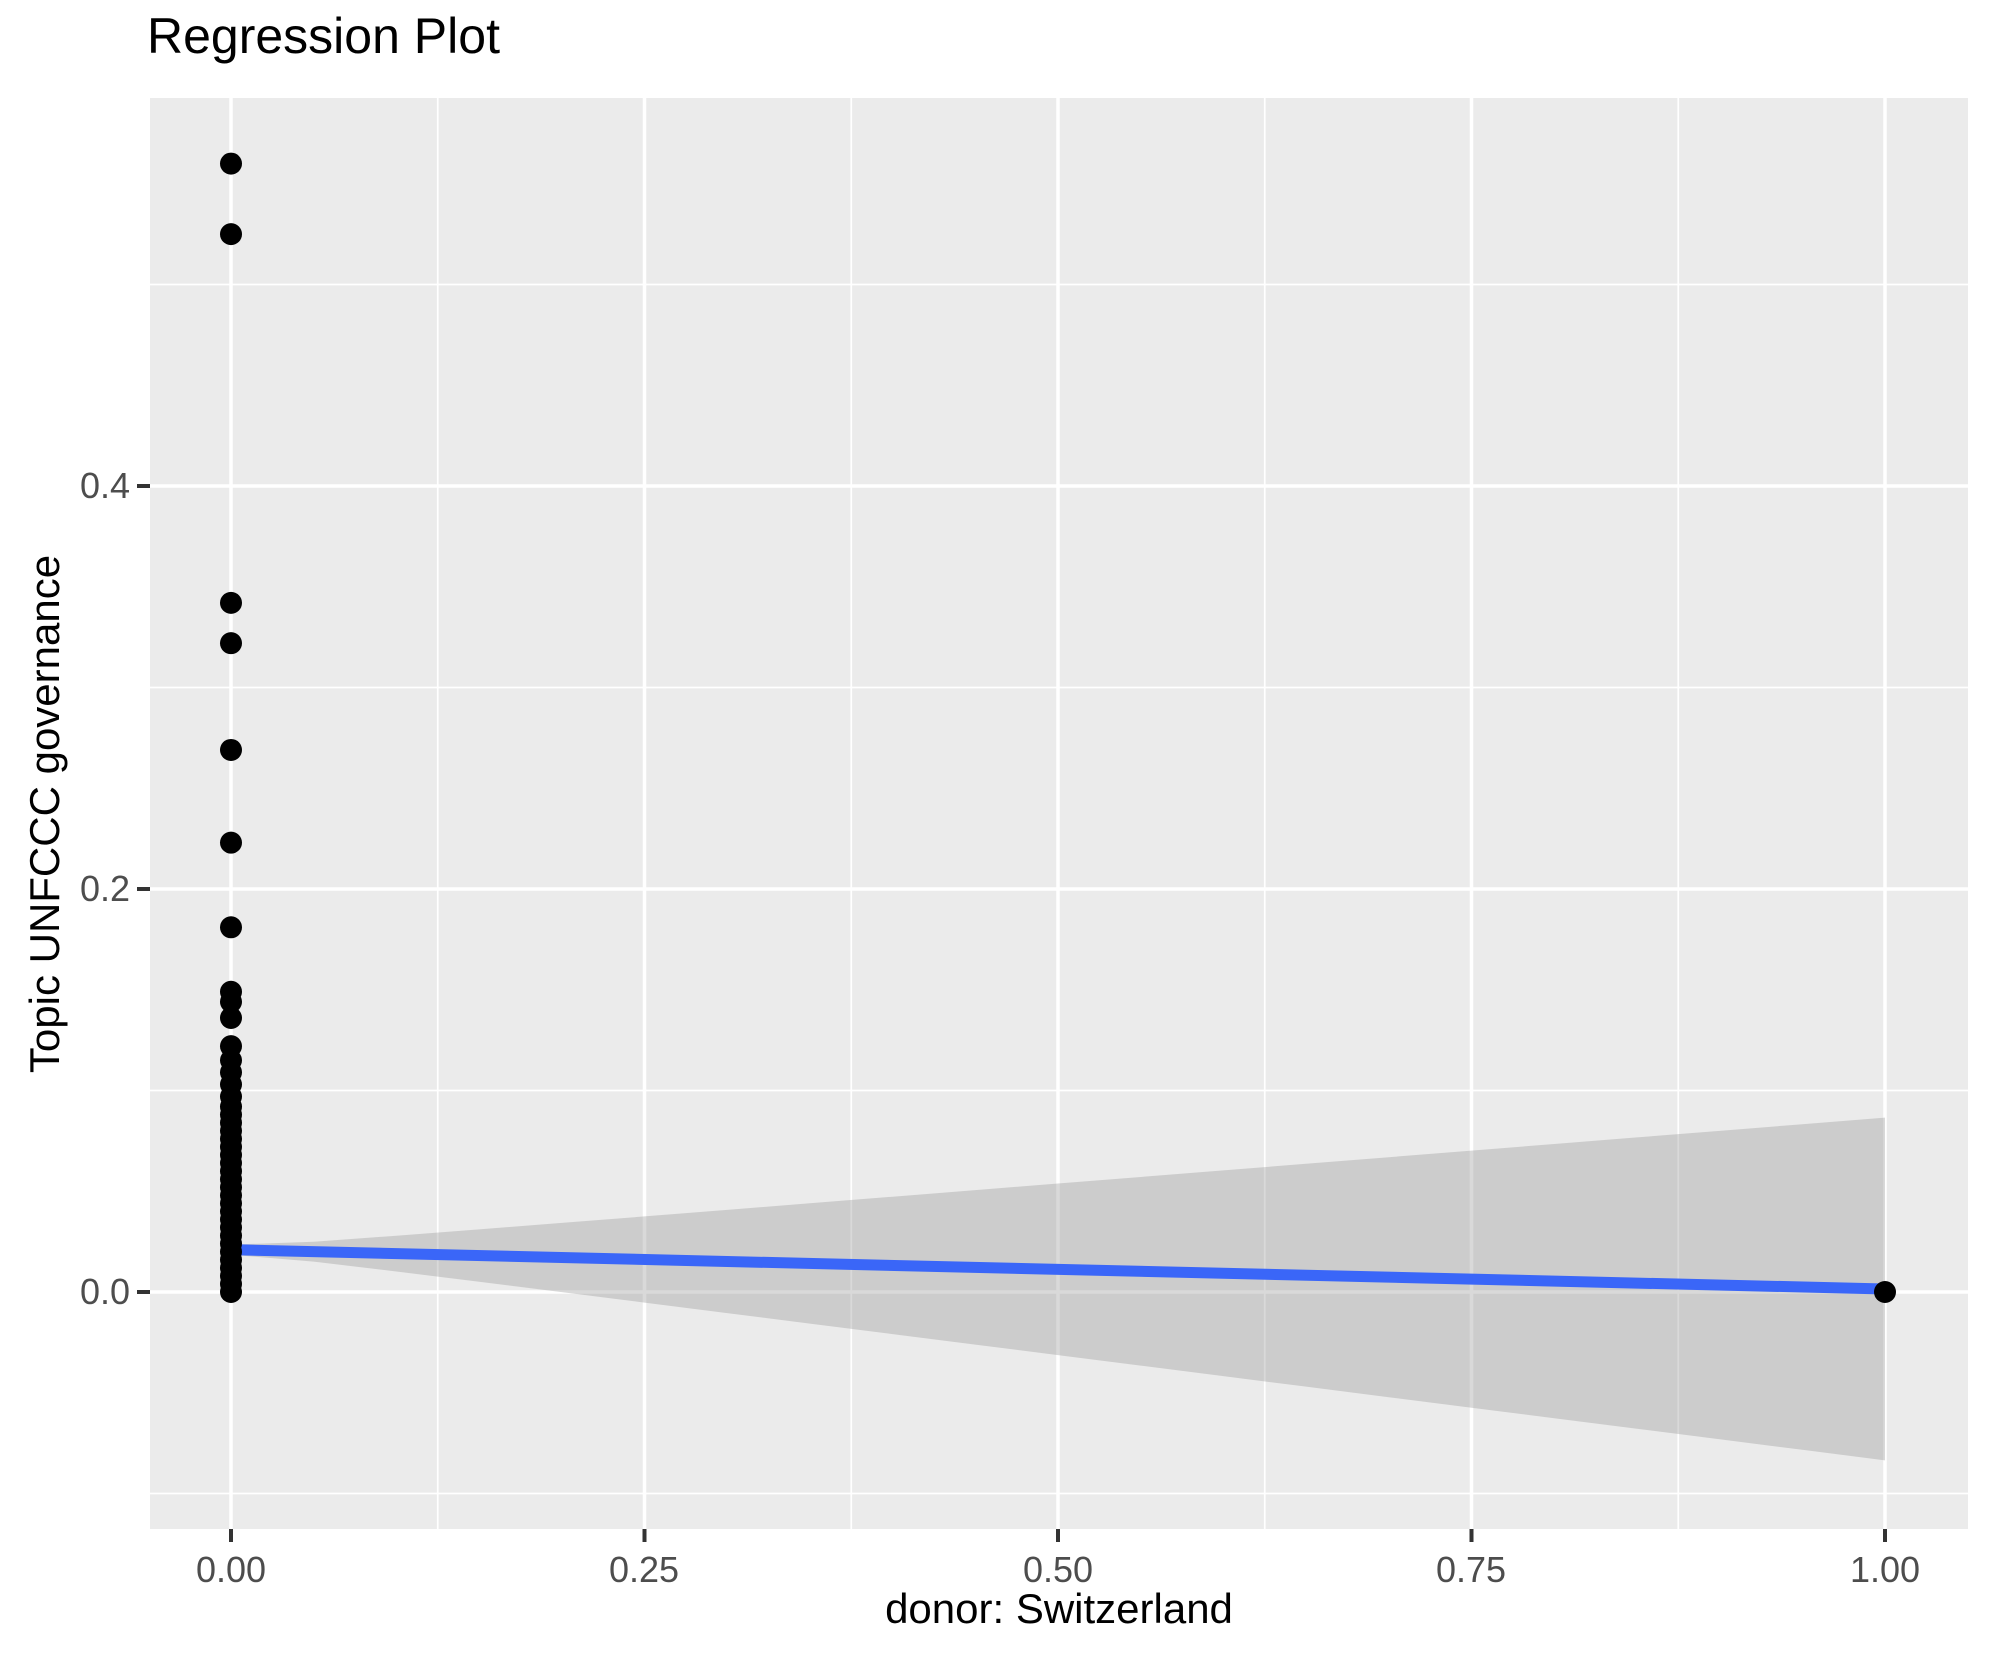  What do you see at coordinates (104, 485) in the screenshot?
I see `y-tick-label-0.4: 0.4` at bounding box center [104, 485].